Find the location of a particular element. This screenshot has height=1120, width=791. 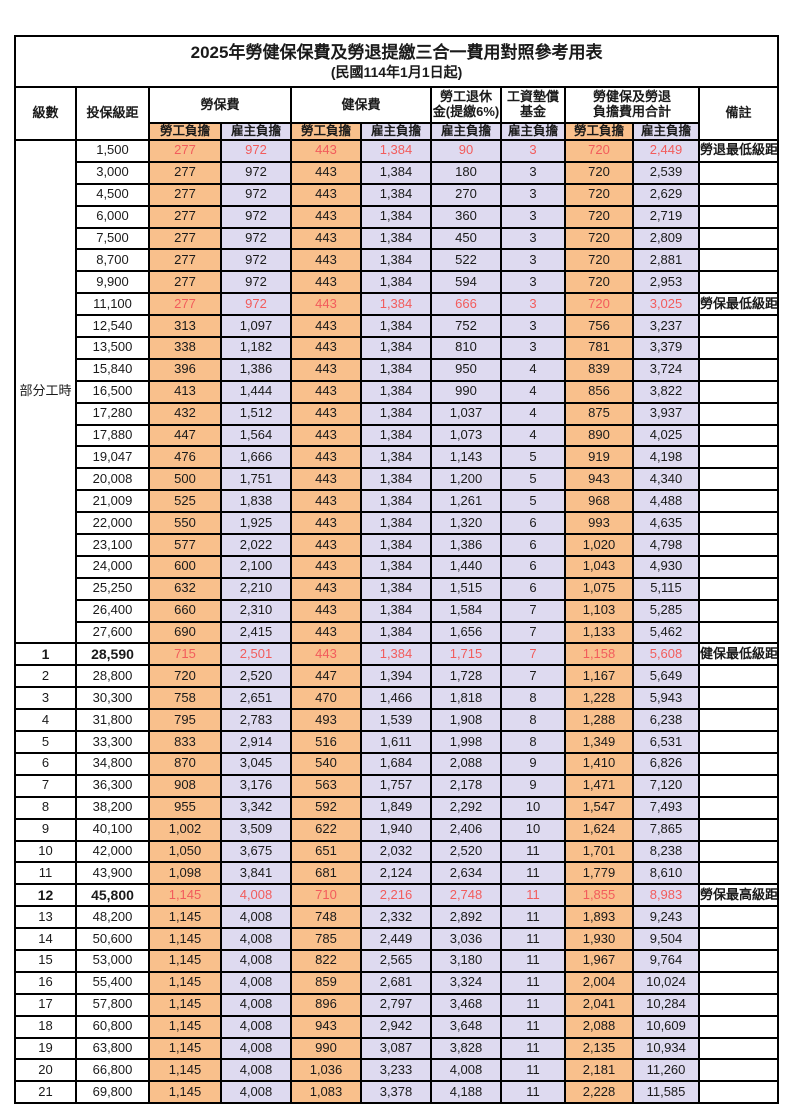

value-cell: 822 is located at coordinates (326, 960).